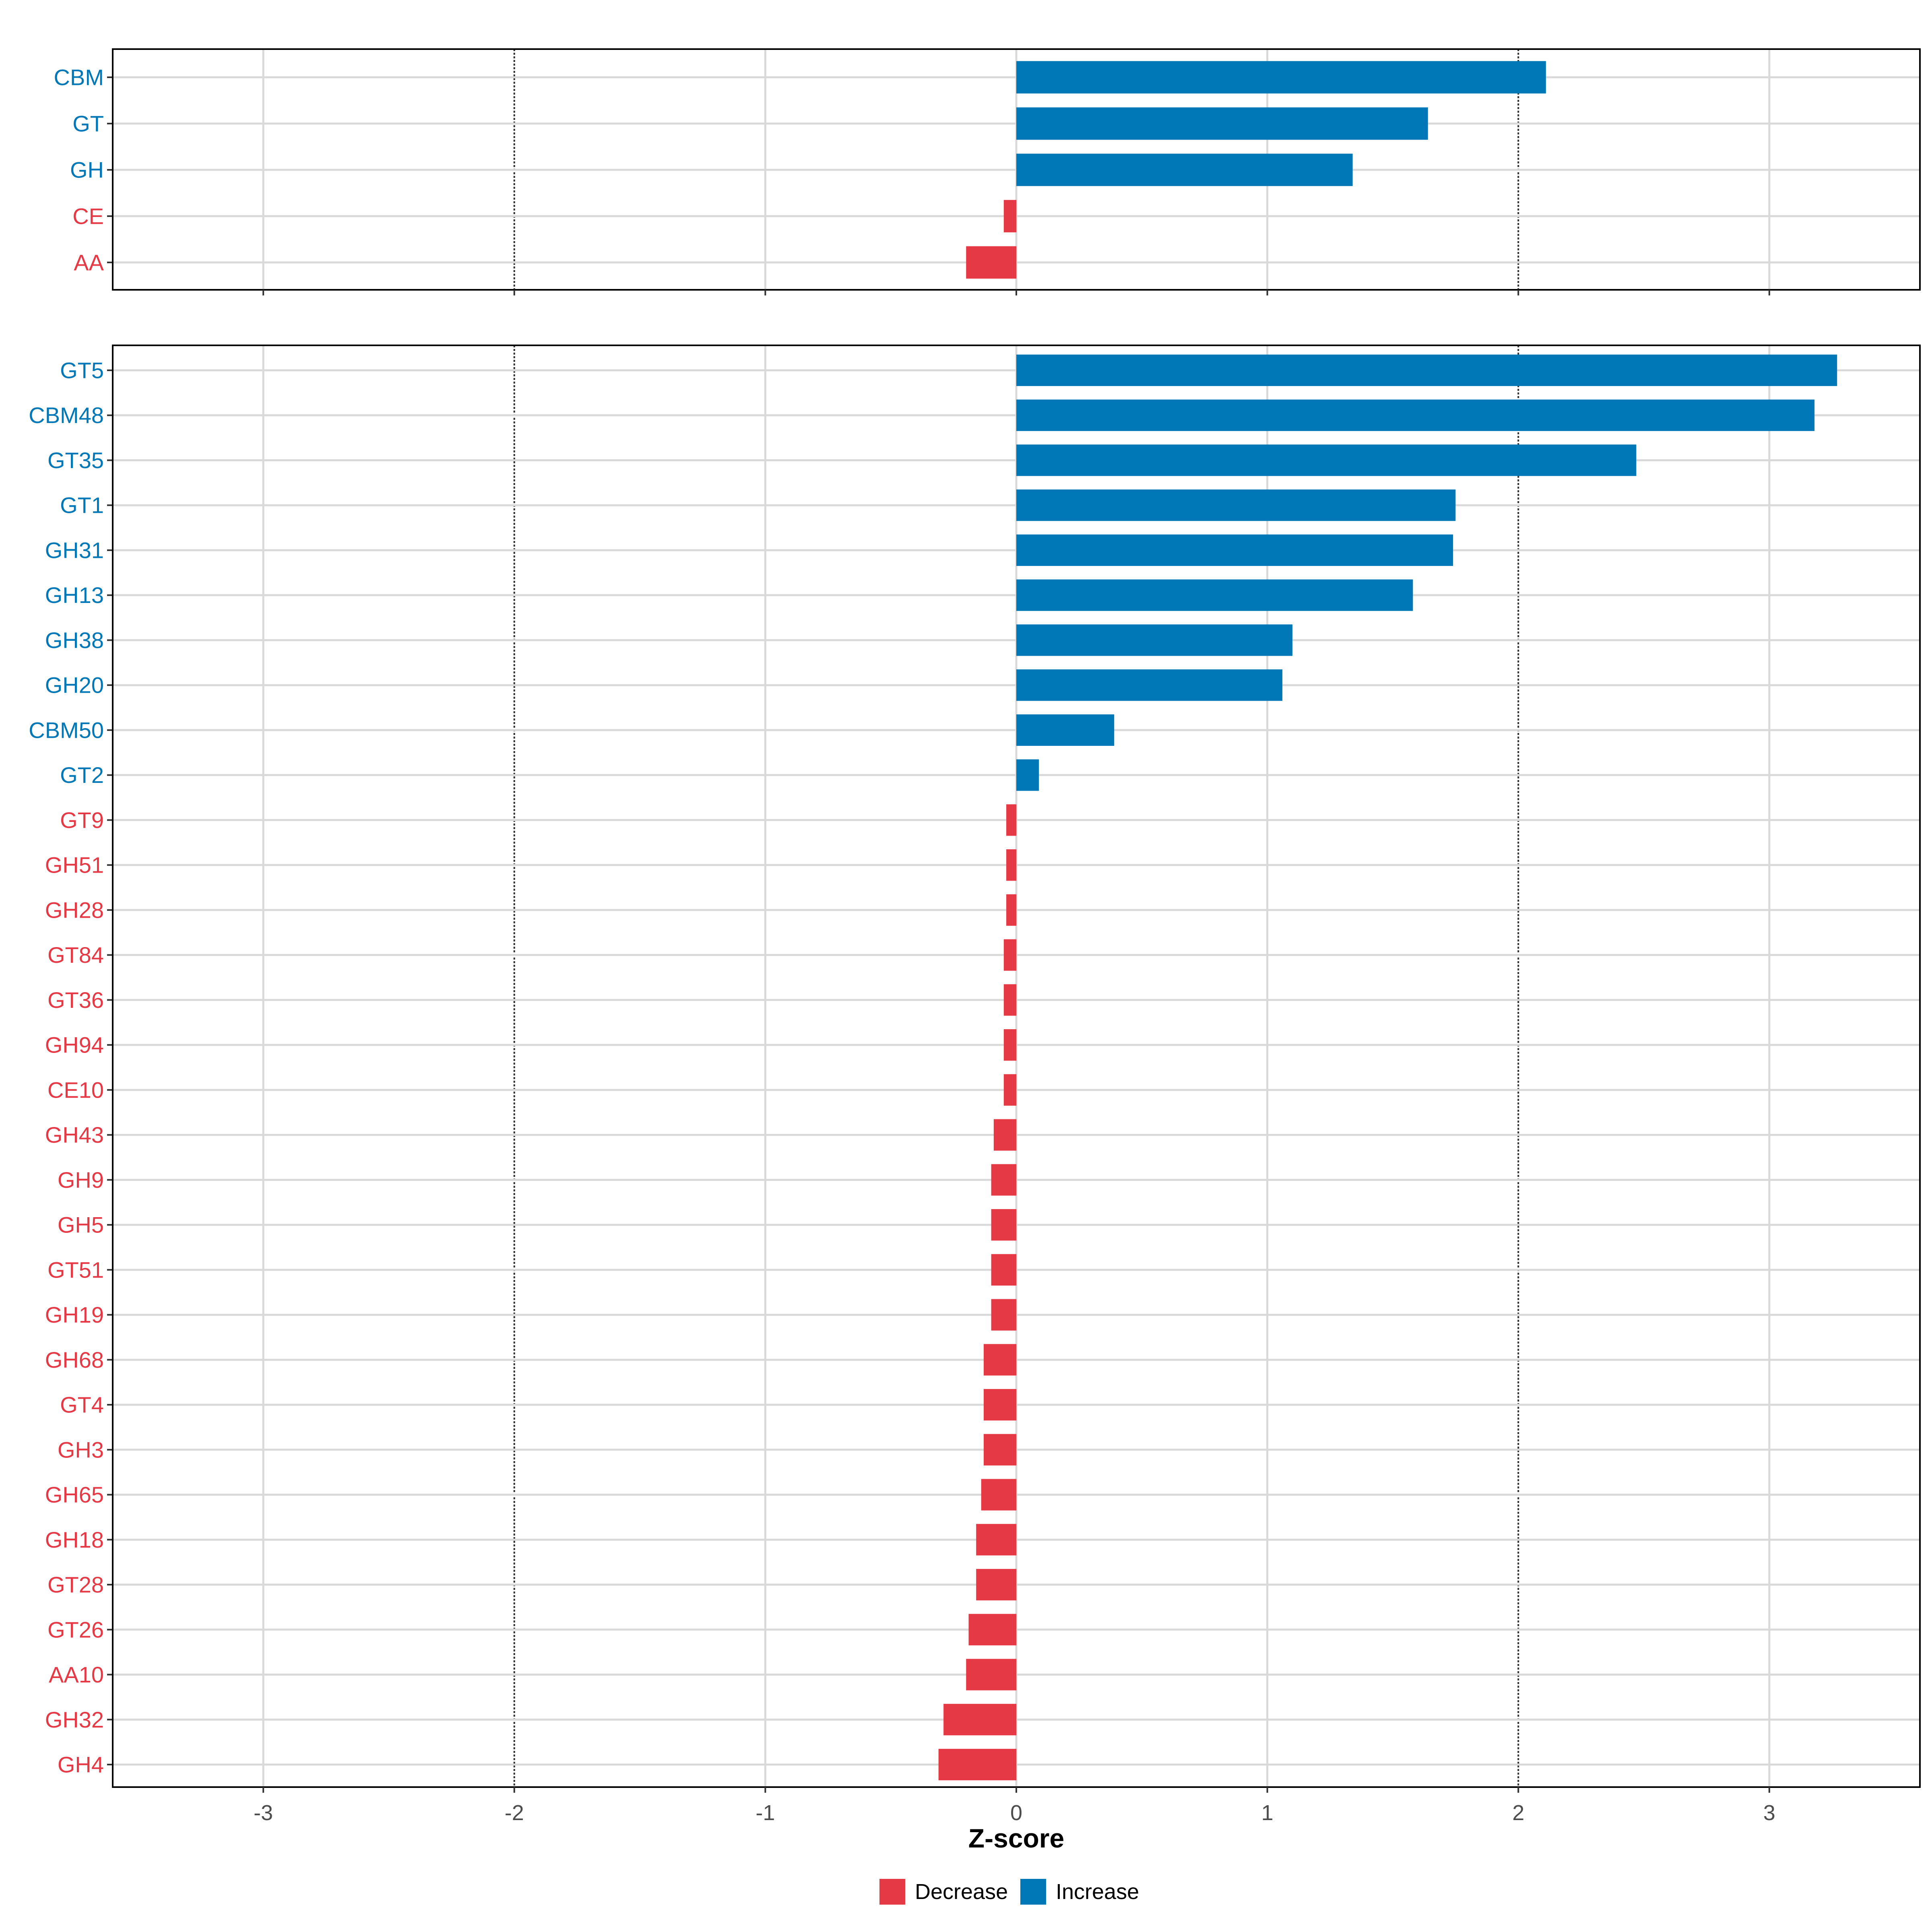 Image resolution: width=1932 pixels, height=1932 pixels. What do you see at coordinates (1234, 550) in the screenshot?
I see `bar-gh31` at bounding box center [1234, 550].